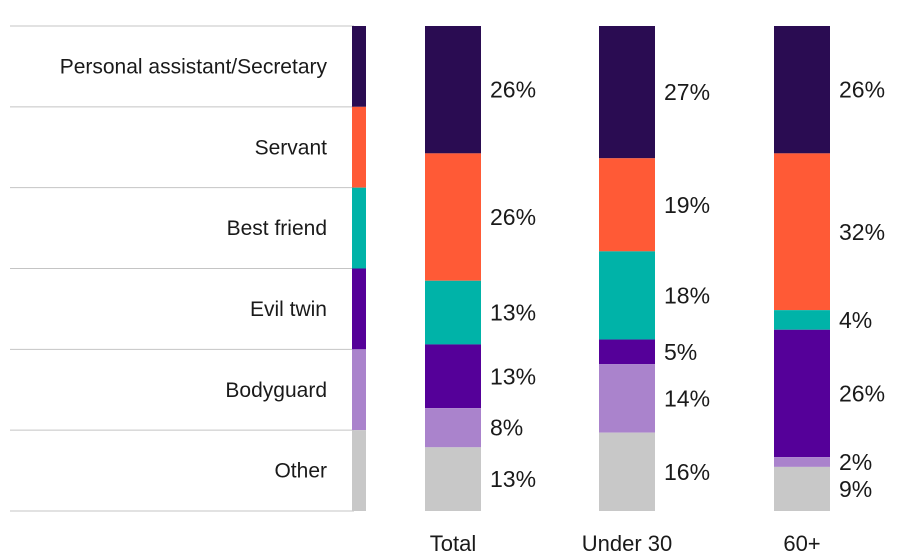 This screenshot has width=922, height=559. I want to click on value-label-total-evil-twin: 13%, so click(513, 376).